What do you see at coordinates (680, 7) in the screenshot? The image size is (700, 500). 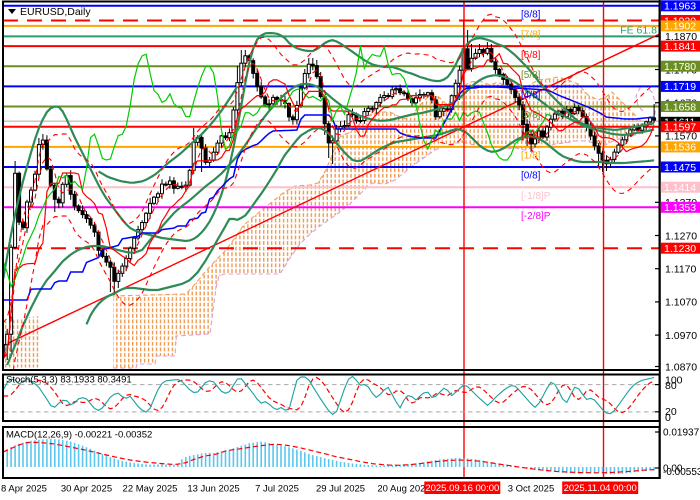 I see `svg-text: 1.1963` at bounding box center [680, 7].